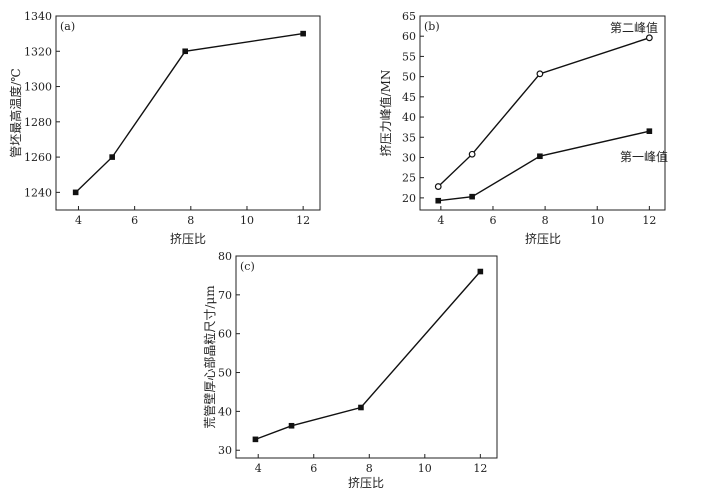  I want to click on y-axis-label-b: 挤压力峰值/MN, so click(385, 113).